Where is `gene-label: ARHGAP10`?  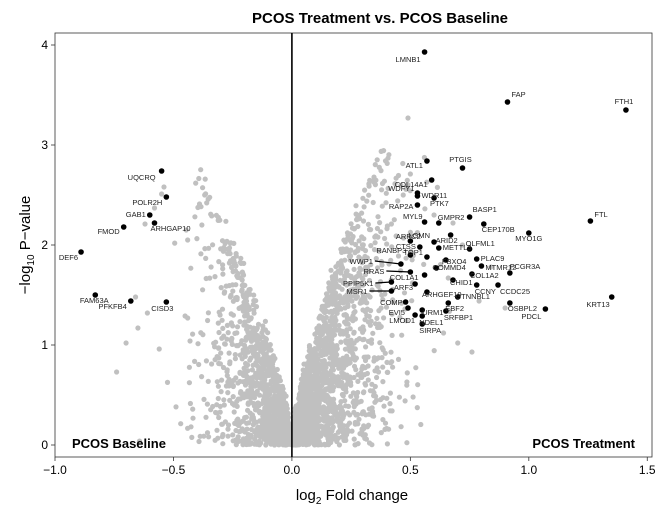
gene-label: ARHGAP10 is located at coordinates (171, 228).